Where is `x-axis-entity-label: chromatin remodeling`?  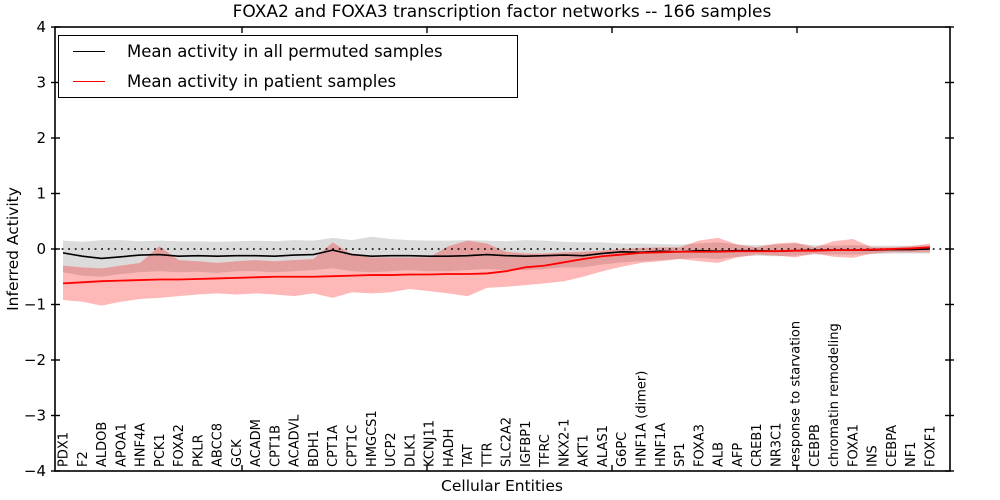 x-axis-entity-label: chromatin remodeling is located at coordinates (834, 395).